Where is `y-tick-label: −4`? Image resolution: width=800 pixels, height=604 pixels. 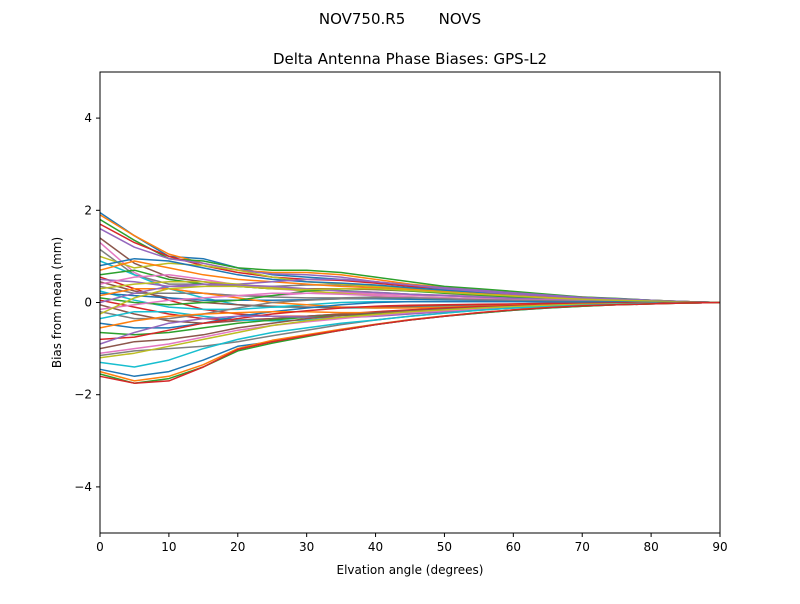 y-tick-label: −4 is located at coordinates (83, 487).